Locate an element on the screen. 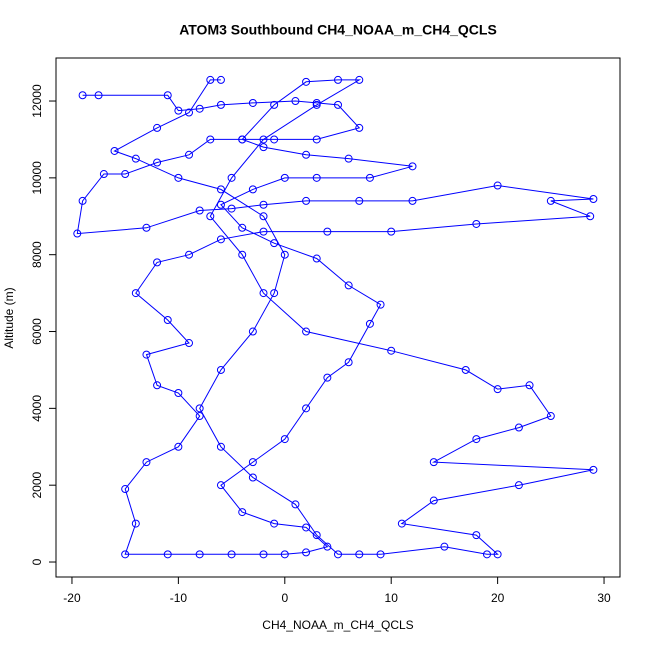 The height and width of the screenshot is (650, 650). y-tick-label: 4000 is located at coordinates (37, 408).